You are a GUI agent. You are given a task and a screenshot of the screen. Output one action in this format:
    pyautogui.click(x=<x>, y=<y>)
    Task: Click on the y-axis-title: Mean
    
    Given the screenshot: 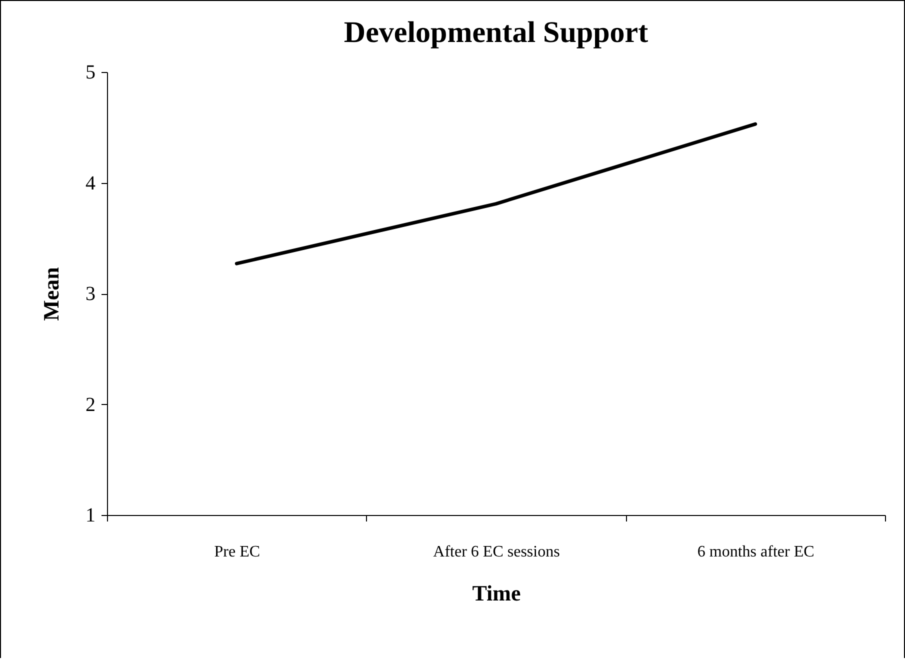 What is the action you would take?
    pyautogui.click(x=51, y=294)
    